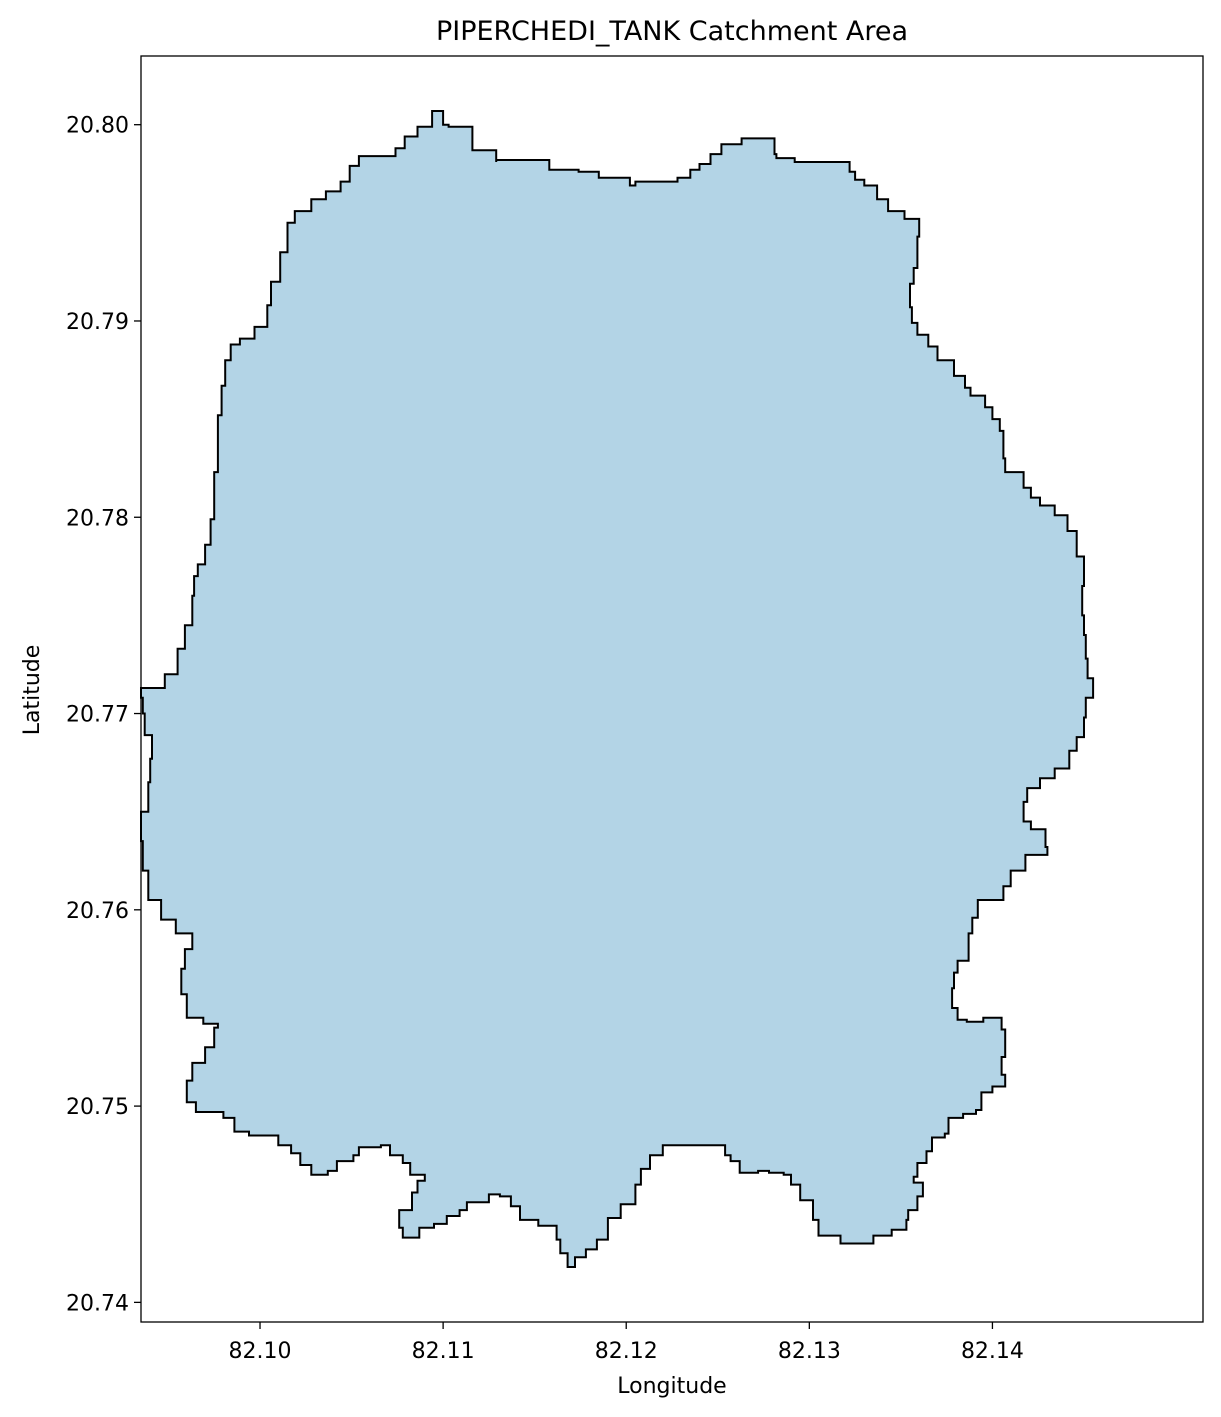 This screenshot has width=1221, height=1417. Describe the element at coordinates (626, 1351) in the screenshot. I see `x-tick-label: 82.12` at that location.